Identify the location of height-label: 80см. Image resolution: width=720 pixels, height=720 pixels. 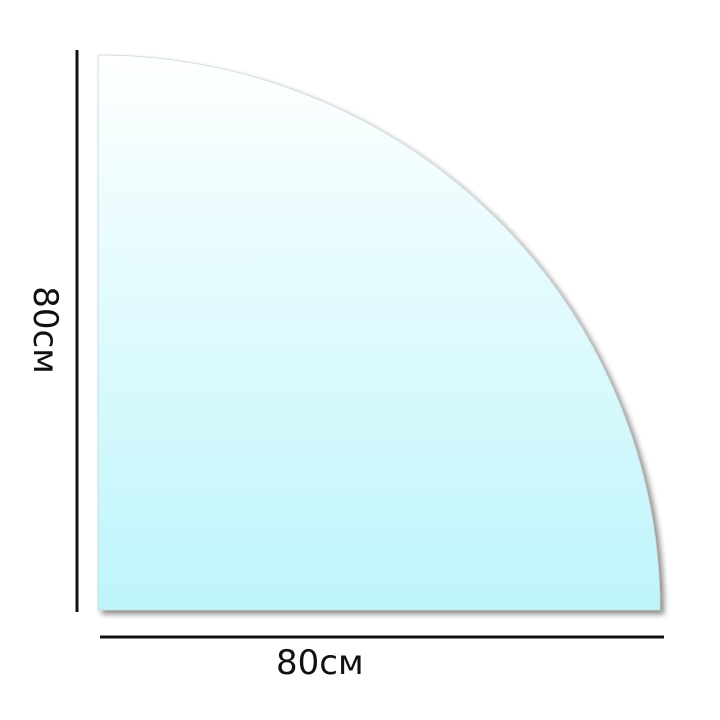
(45, 330).